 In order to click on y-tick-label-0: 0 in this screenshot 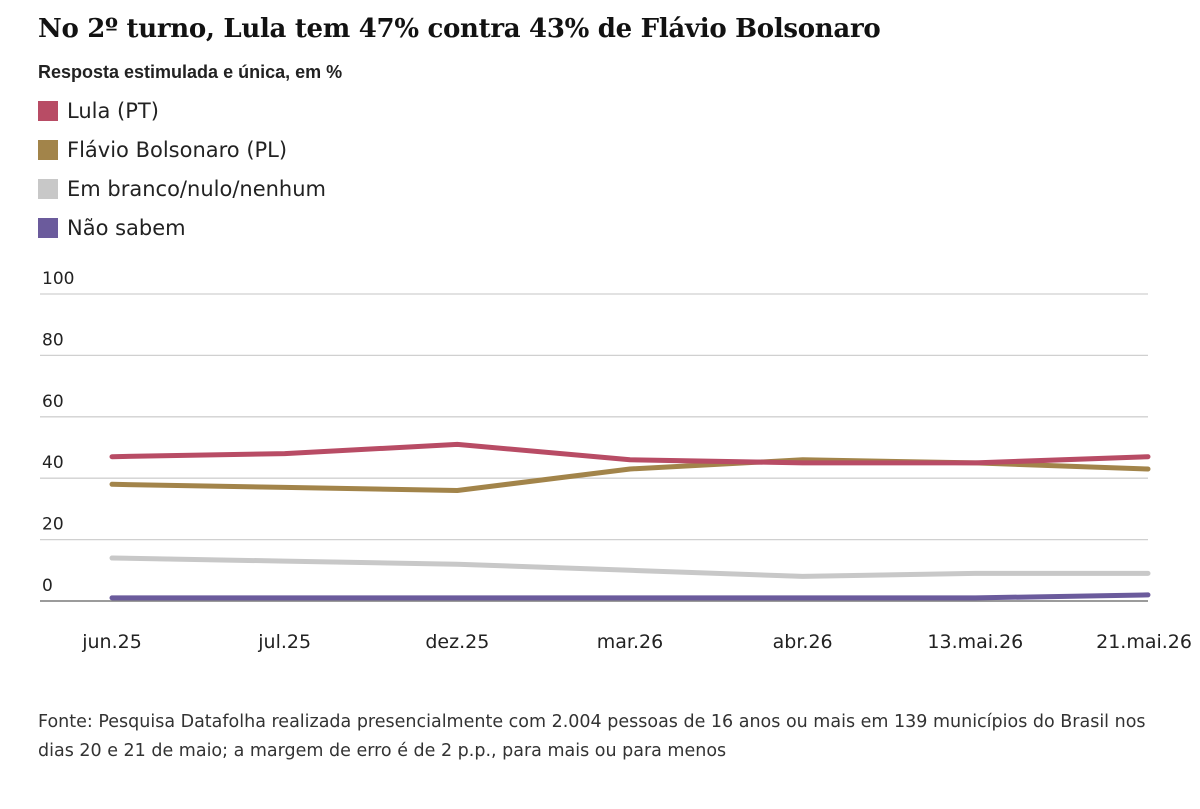, I will do `click(47, 586)`.